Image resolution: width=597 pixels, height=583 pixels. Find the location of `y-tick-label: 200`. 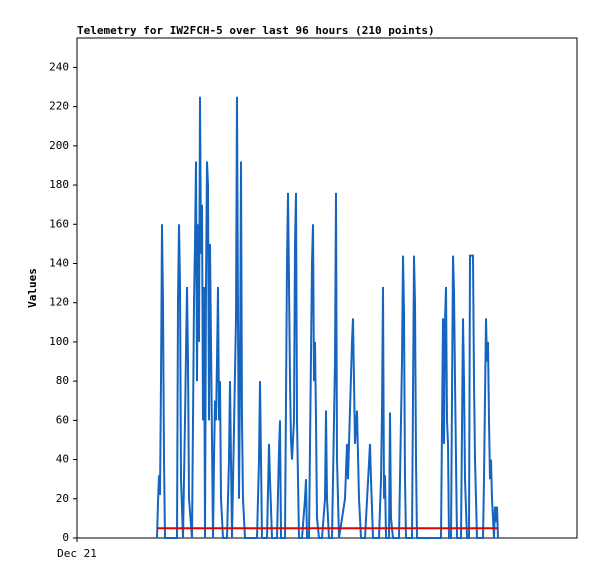

y-tick-label: 200 is located at coordinates (59, 145).